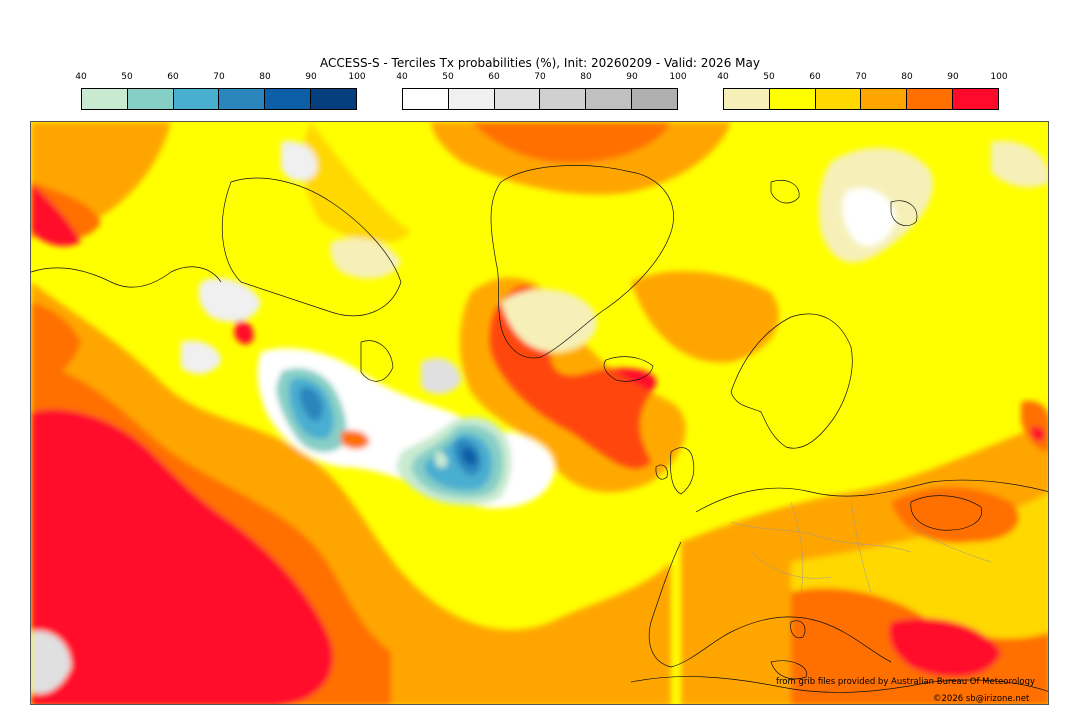  Describe the element at coordinates (861, 547) in the screenshot. I see `border-layer` at that location.